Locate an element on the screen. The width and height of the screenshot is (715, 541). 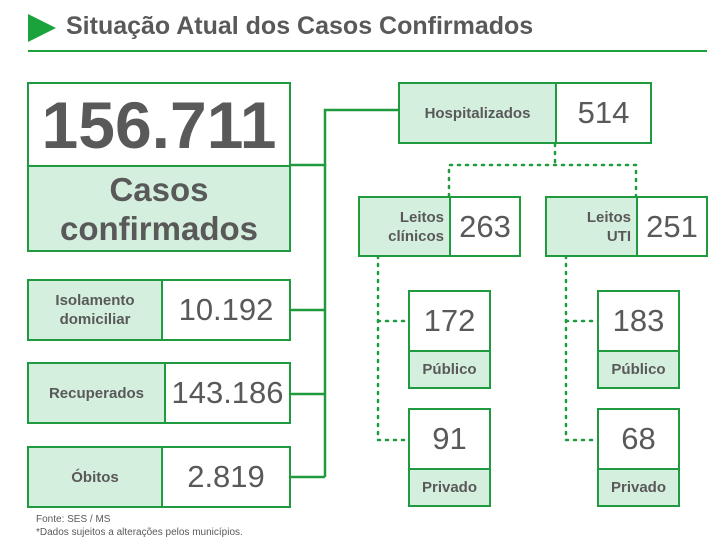
title: Situação Atual dos Casos Confirmados is located at coordinates (300, 26).